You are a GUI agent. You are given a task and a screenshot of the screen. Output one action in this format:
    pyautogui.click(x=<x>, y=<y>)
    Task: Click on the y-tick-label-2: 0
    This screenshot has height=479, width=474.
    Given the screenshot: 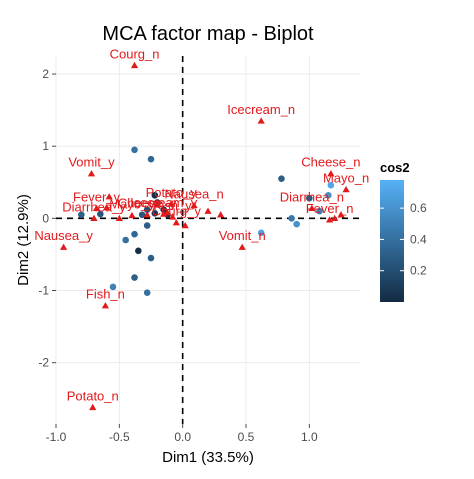 What is the action you would take?
    pyautogui.click(x=45, y=218)
    